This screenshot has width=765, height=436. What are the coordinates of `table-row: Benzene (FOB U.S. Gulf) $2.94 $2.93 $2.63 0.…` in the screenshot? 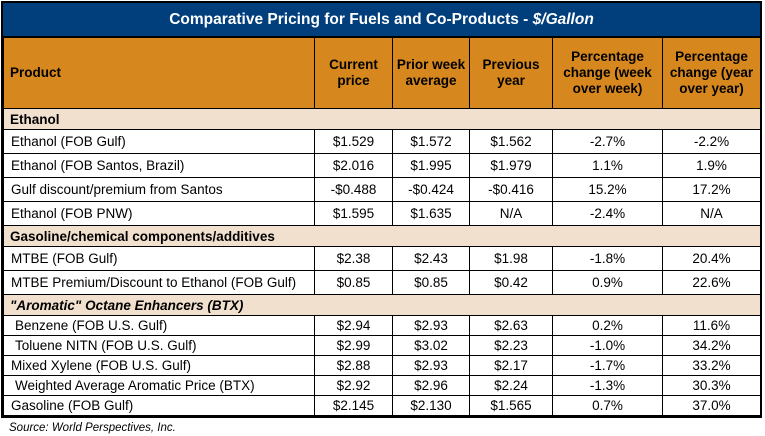 It's located at (382, 325).